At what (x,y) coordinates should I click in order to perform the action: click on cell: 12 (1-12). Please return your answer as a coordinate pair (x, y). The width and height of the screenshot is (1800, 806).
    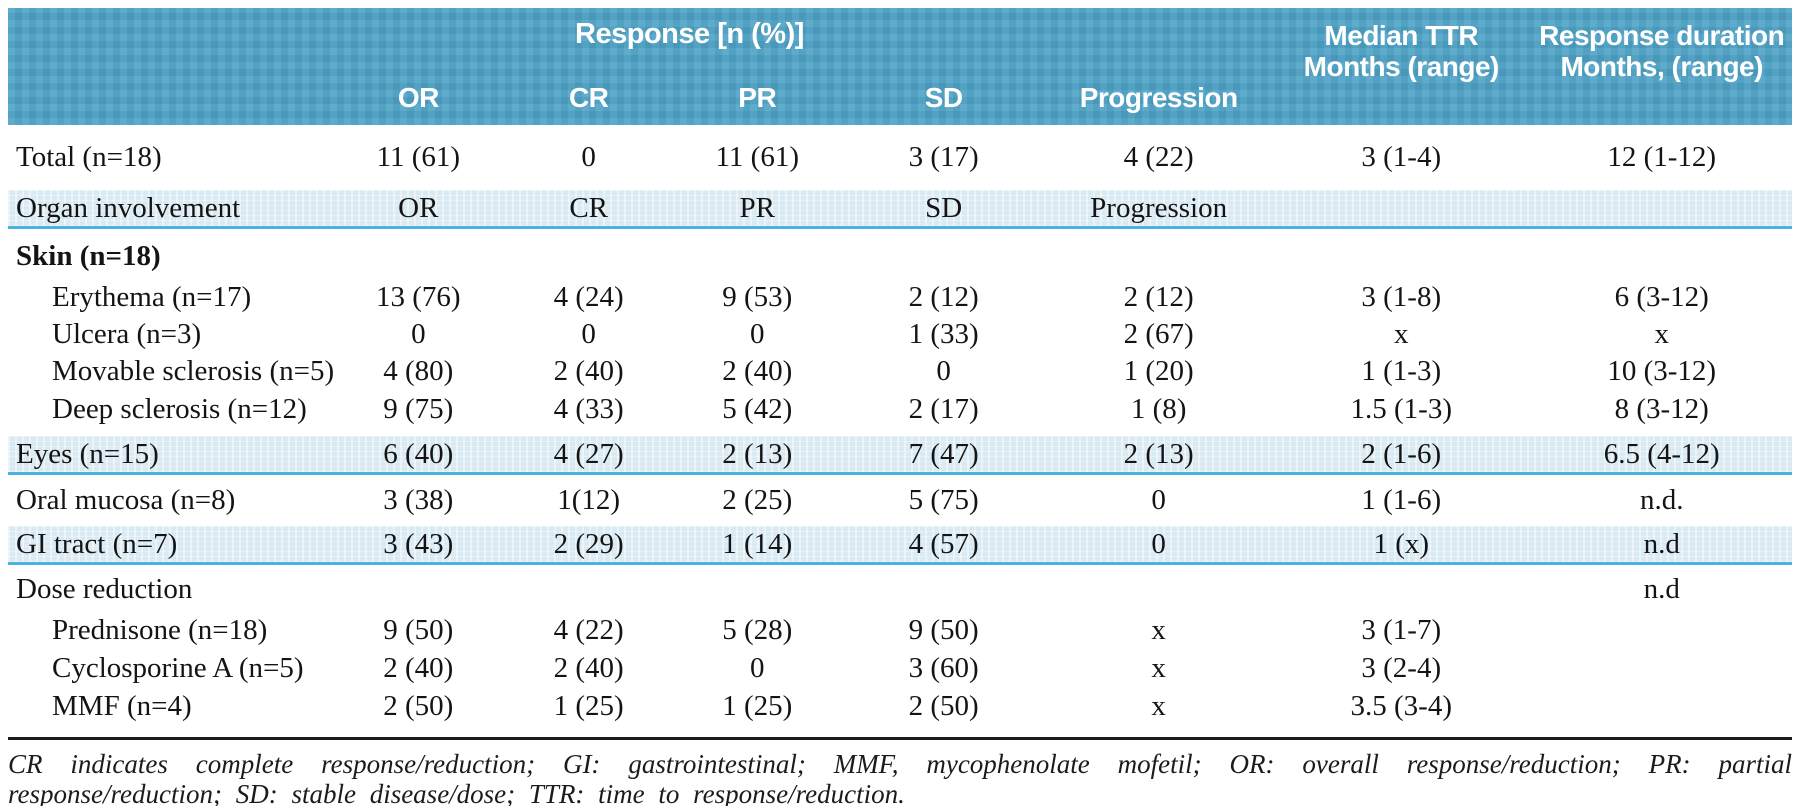
    Looking at the image, I should click on (1662, 157).